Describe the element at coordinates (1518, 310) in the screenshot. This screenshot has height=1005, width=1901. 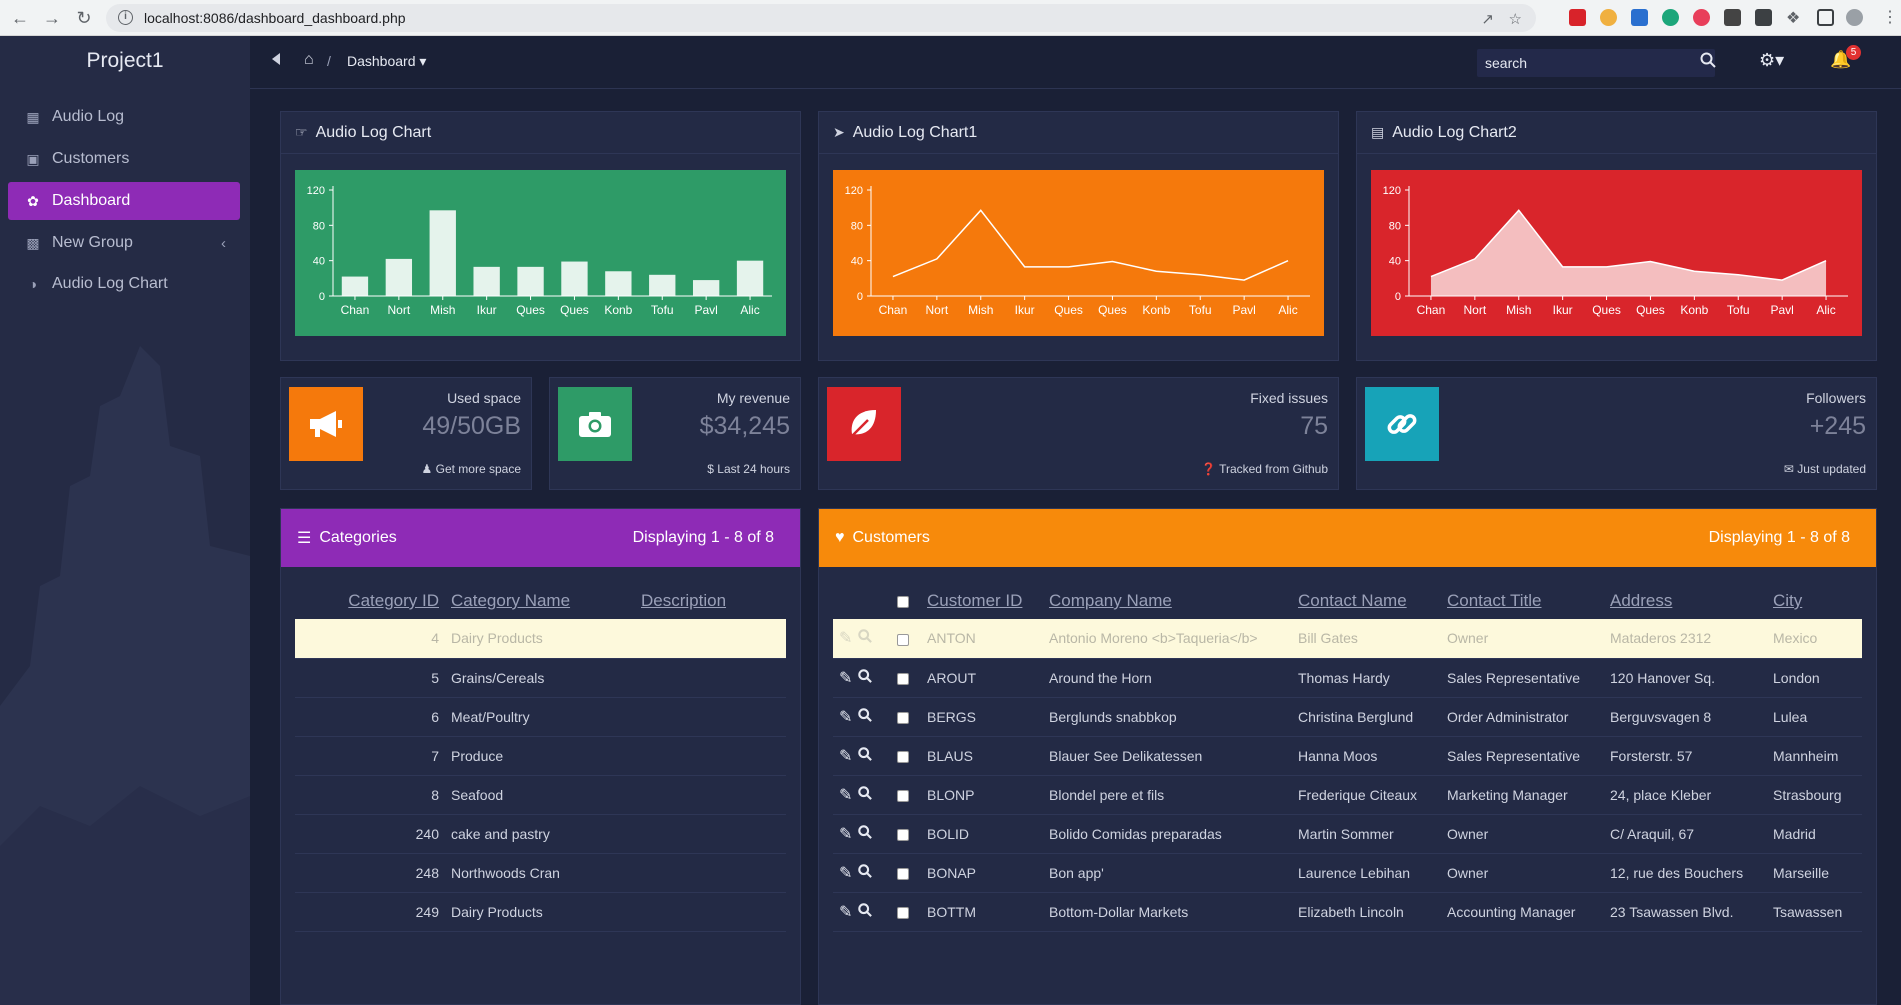
I see `x-tick-label: Mish` at that location.